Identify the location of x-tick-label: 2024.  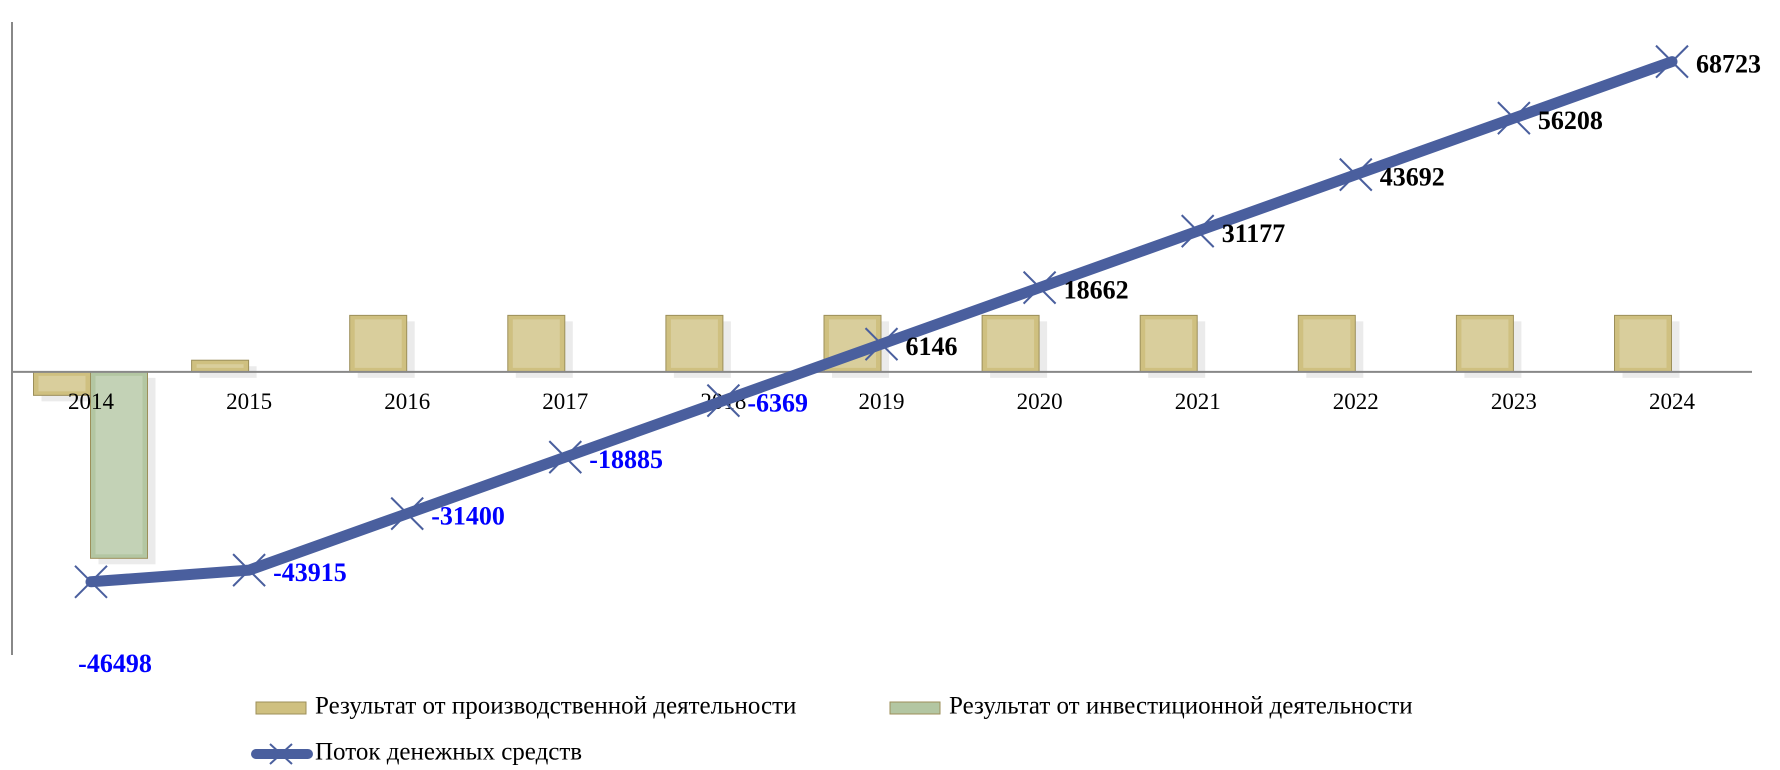
(1672, 401).